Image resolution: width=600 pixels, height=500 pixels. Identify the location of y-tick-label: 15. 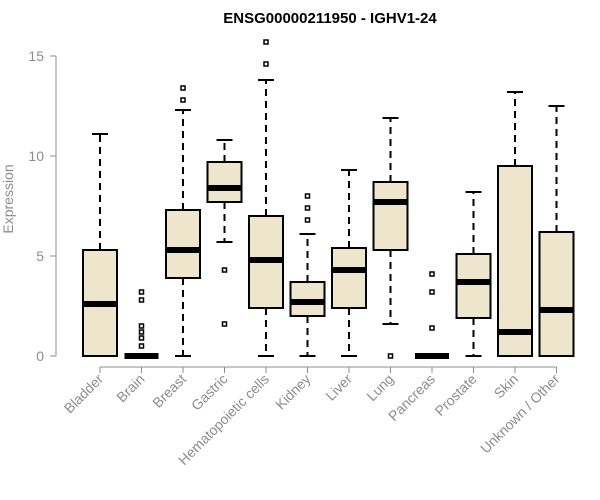
(36, 56).